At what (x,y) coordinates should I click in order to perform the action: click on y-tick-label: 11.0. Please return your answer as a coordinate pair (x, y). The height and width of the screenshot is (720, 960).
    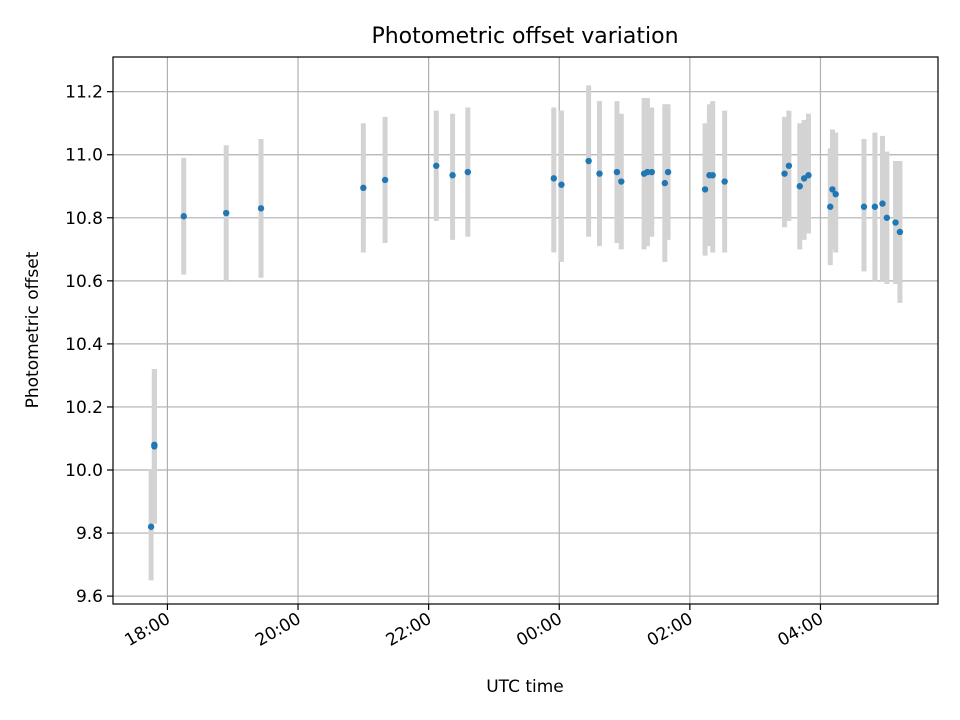
    Looking at the image, I should click on (84, 156).